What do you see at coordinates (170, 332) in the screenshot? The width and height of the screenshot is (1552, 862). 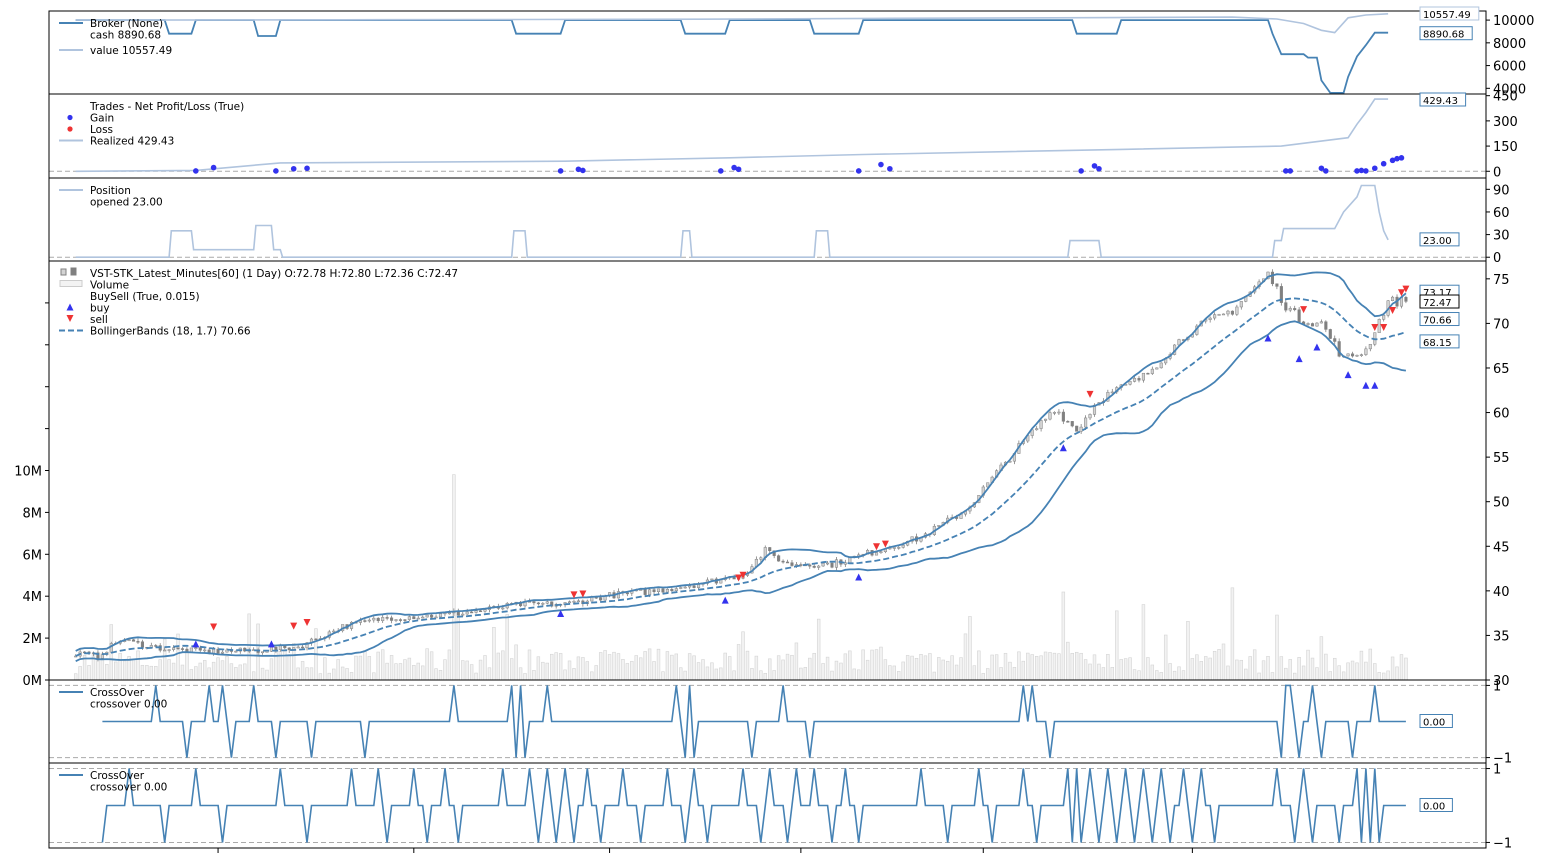 I see `price-legend-label: BollingerBands (18, 1.7) 70.66` at bounding box center [170, 332].